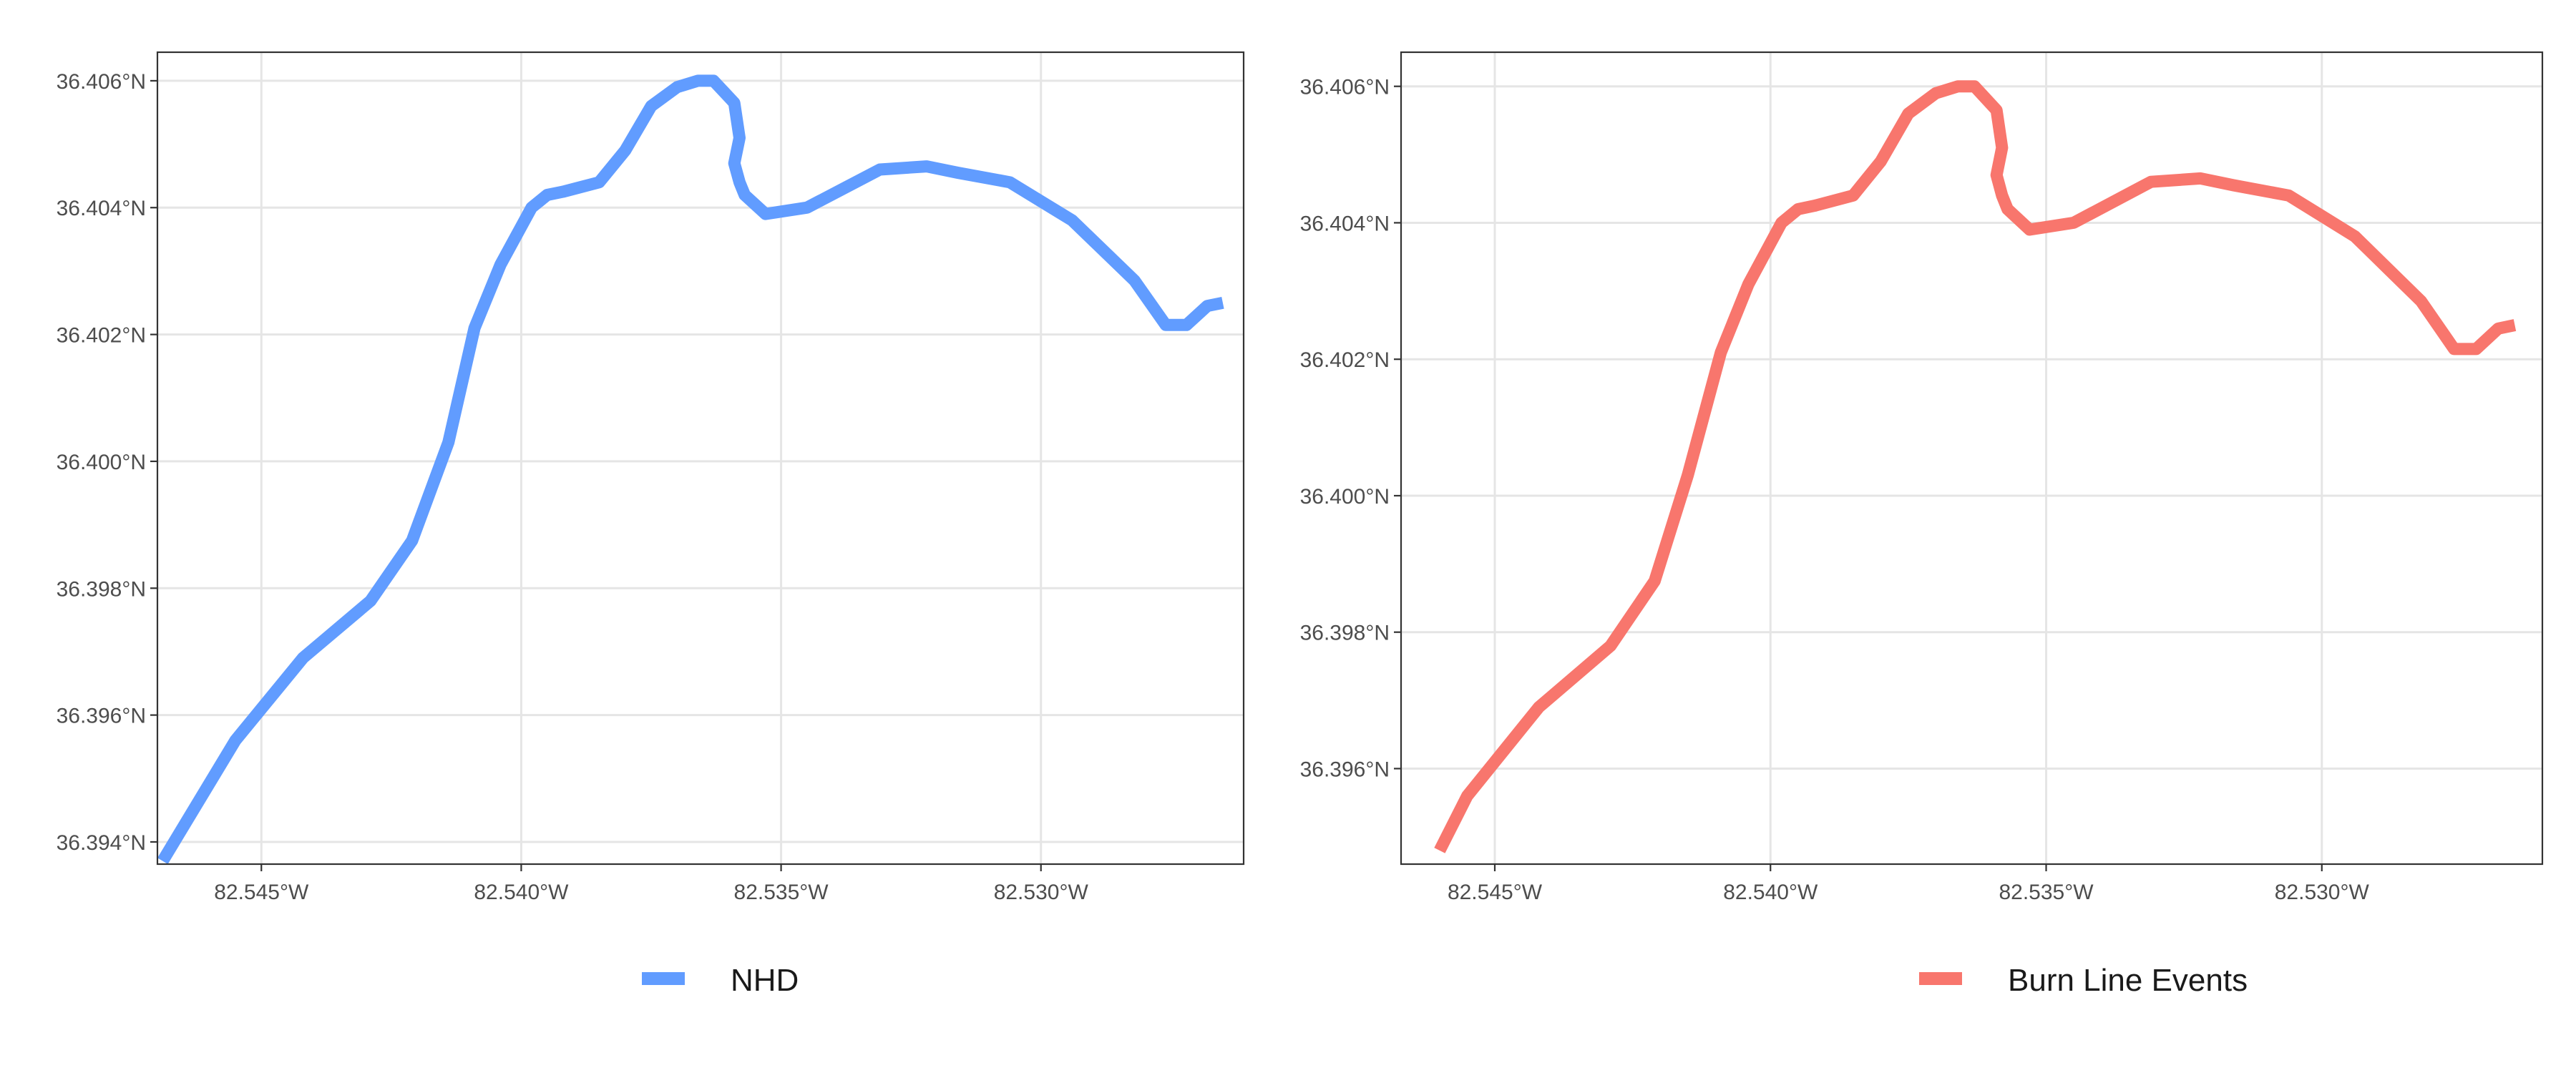 This screenshot has height=1073, width=2576. What do you see at coordinates (2128, 980) in the screenshot?
I see `legend-label: Burn Line Events` at bounding box center [2128, 980].